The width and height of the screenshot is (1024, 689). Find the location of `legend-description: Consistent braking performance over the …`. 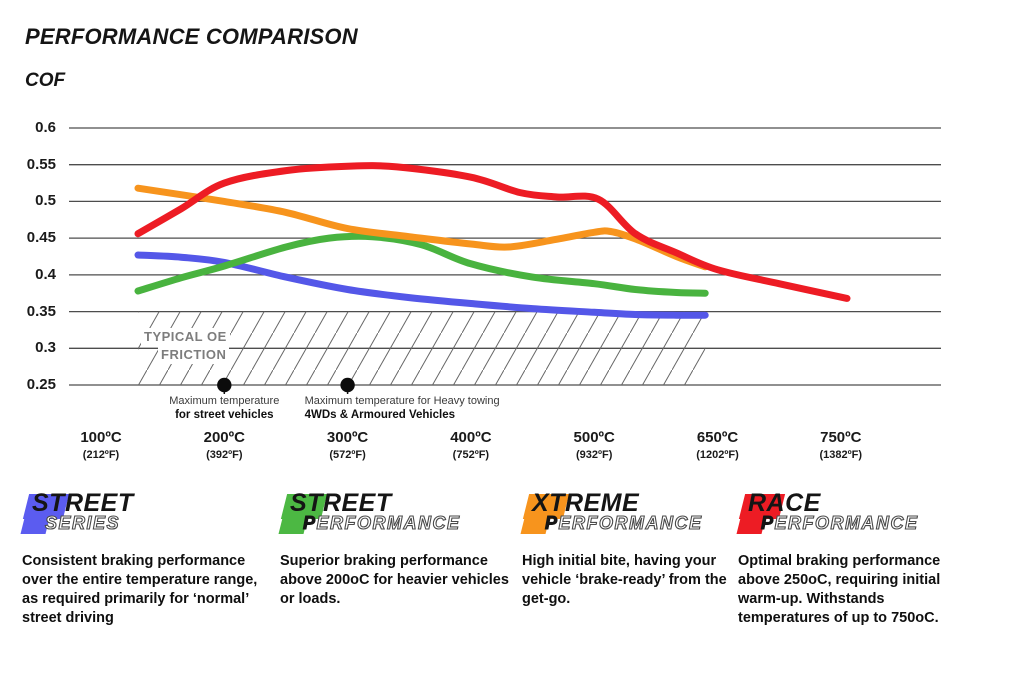

legend-description: Consistent braking performance over the … is located at coordinates (140, 589).